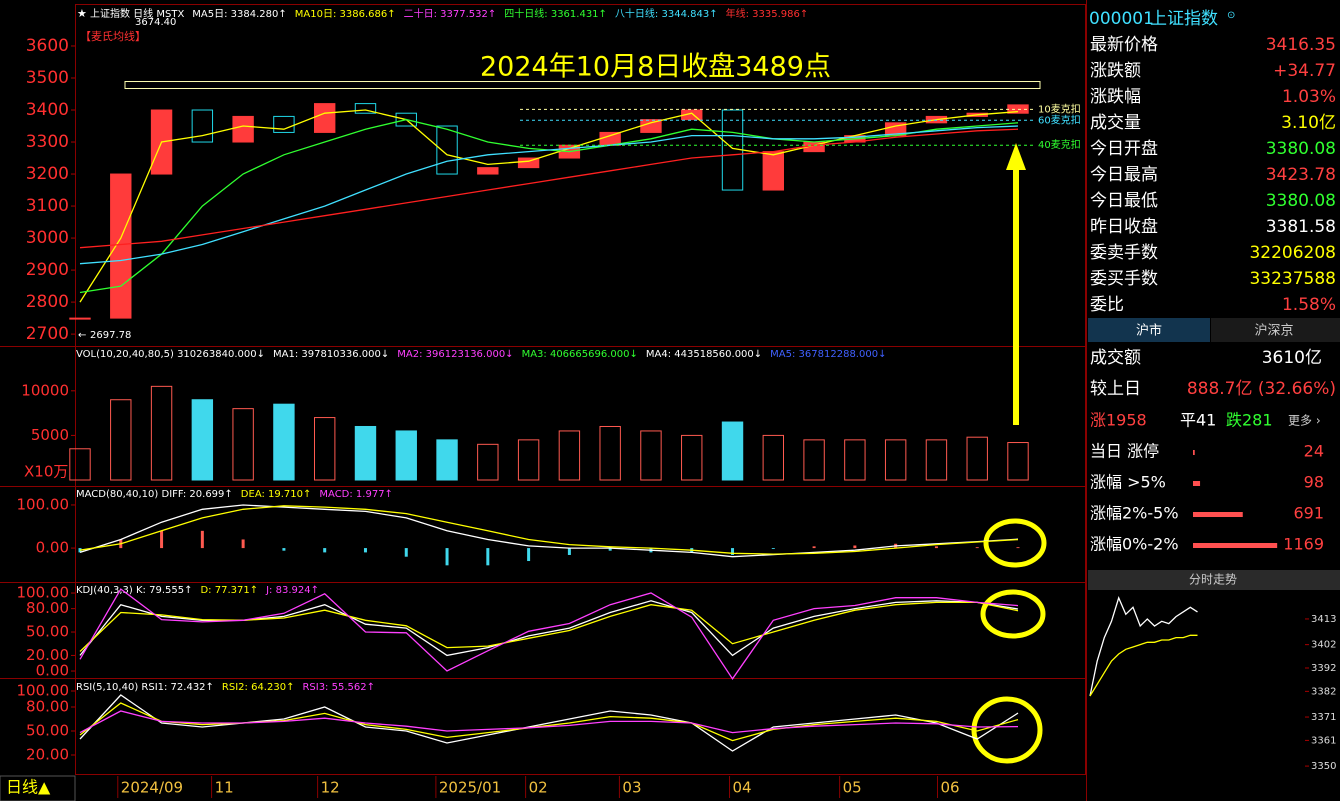  I want to click on low-label: 2697.78, so click(110, 335).